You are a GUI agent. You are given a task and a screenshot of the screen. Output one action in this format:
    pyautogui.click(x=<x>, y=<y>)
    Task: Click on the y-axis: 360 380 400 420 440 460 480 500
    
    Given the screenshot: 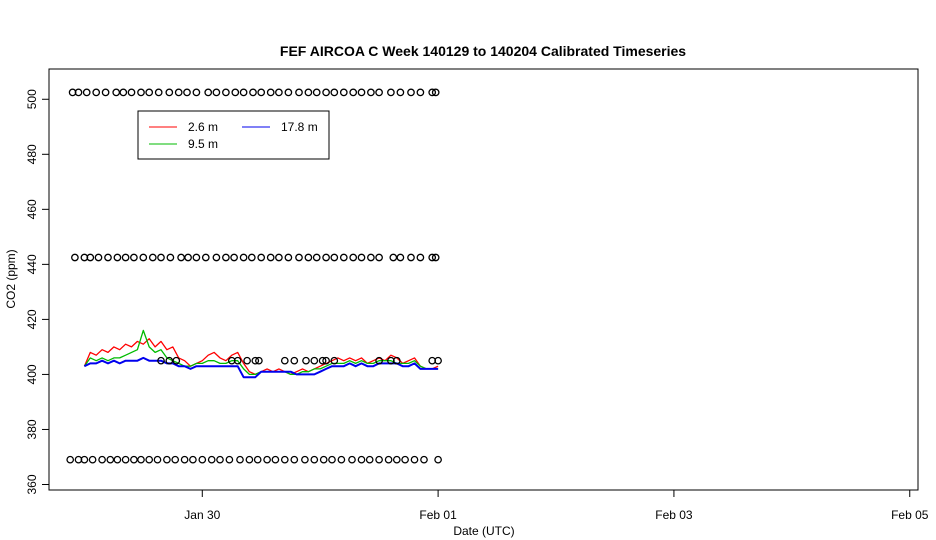 What is the action you would take?
    pyautogui.click(x=37, y=292)
    